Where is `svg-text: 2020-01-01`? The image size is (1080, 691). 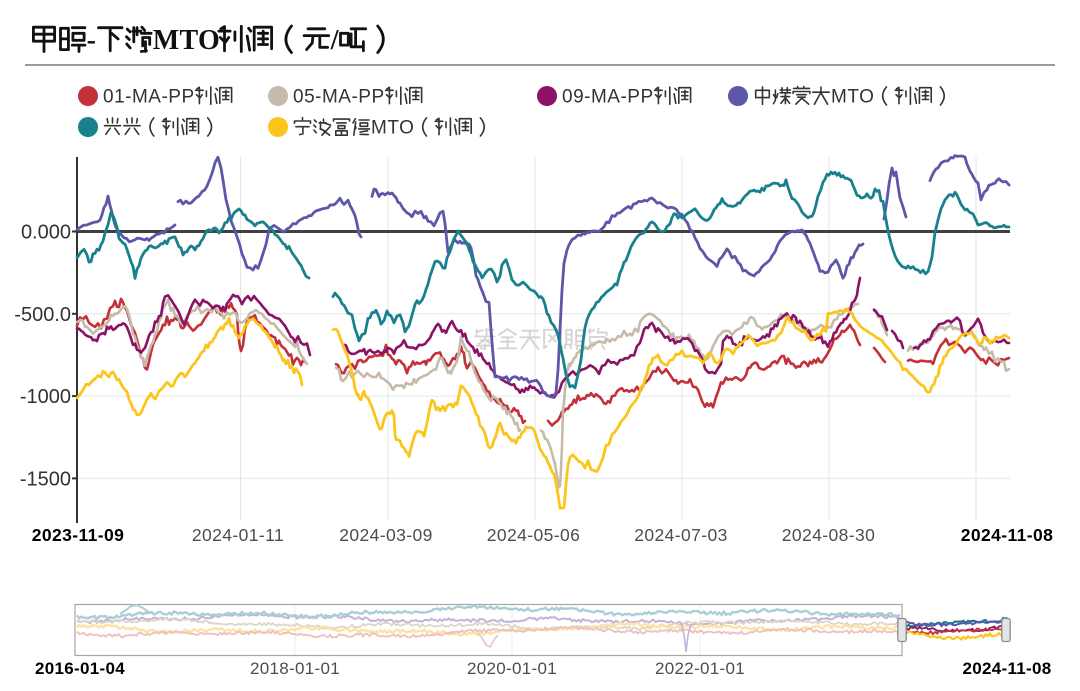 svg-text: 2020-01-01 is located at coordinates (512, 668).